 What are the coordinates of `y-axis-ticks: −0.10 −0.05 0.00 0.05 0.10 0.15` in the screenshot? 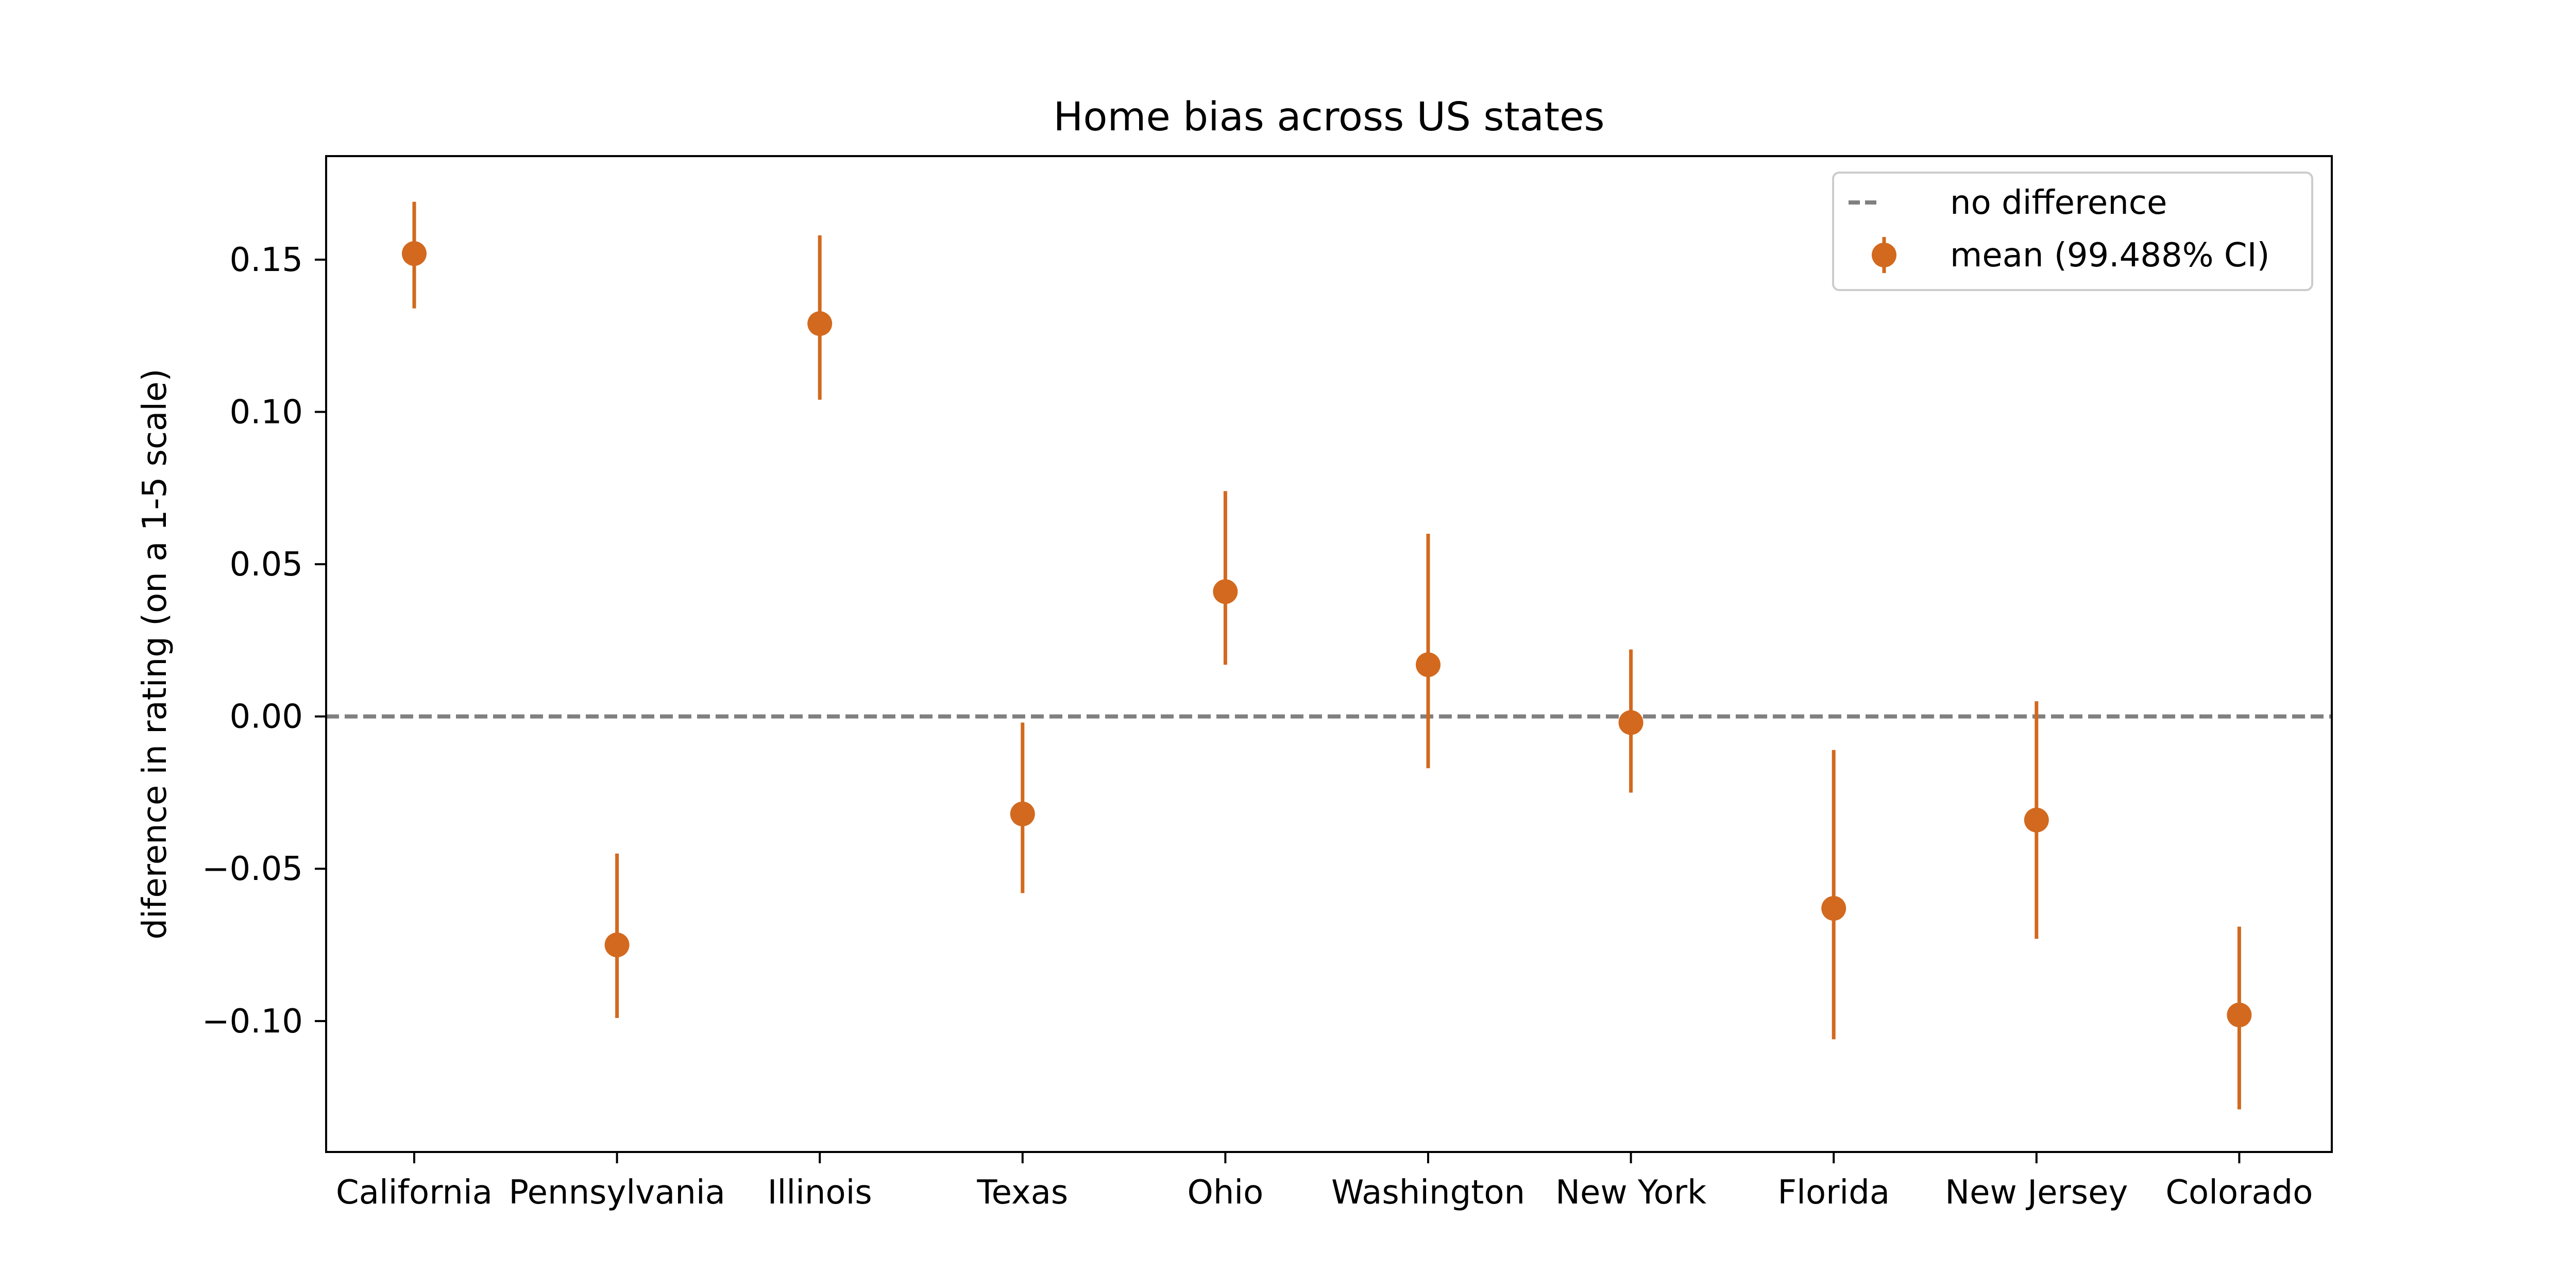 It's located at (264, 641).